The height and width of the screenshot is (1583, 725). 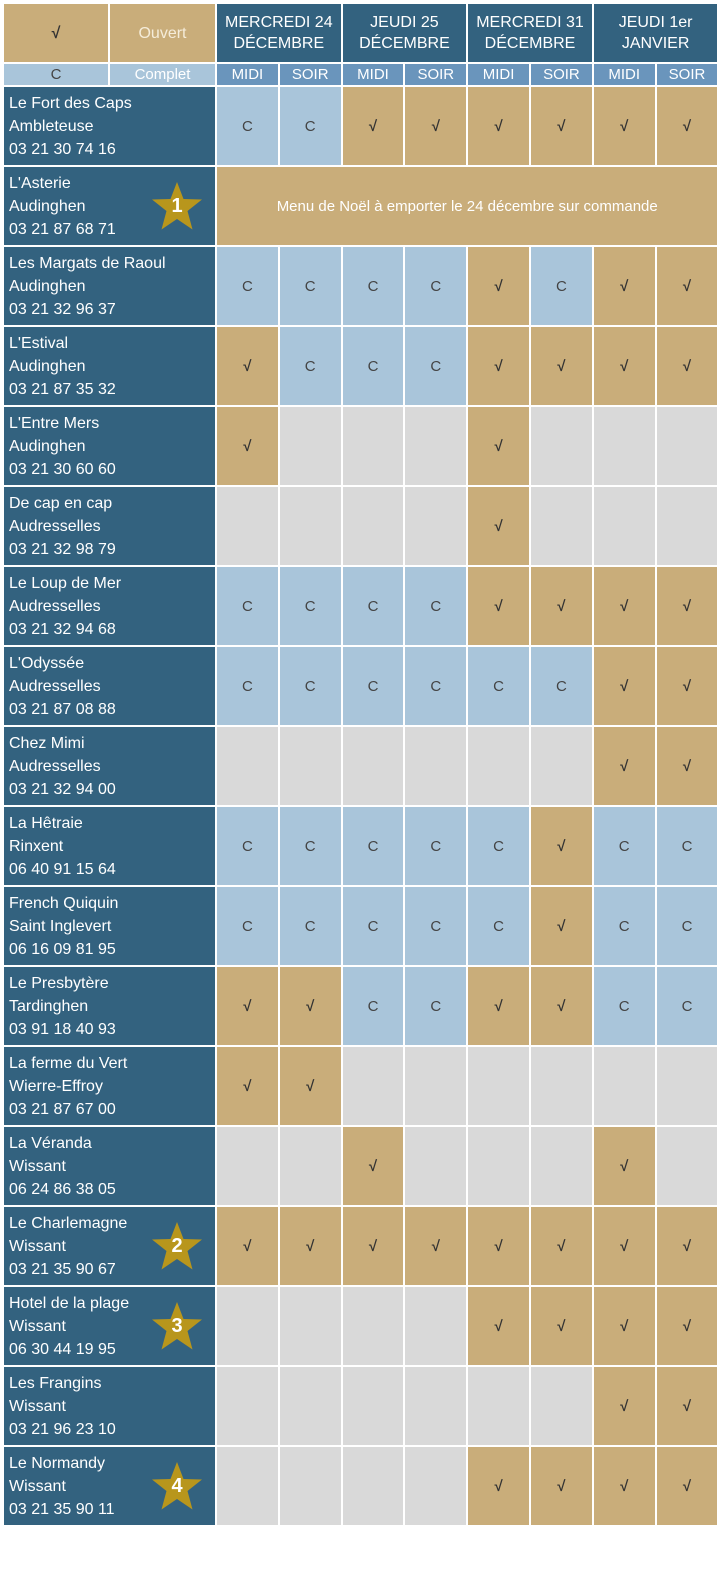 I want to click on star-number: 1, so click(x=177, y=206).